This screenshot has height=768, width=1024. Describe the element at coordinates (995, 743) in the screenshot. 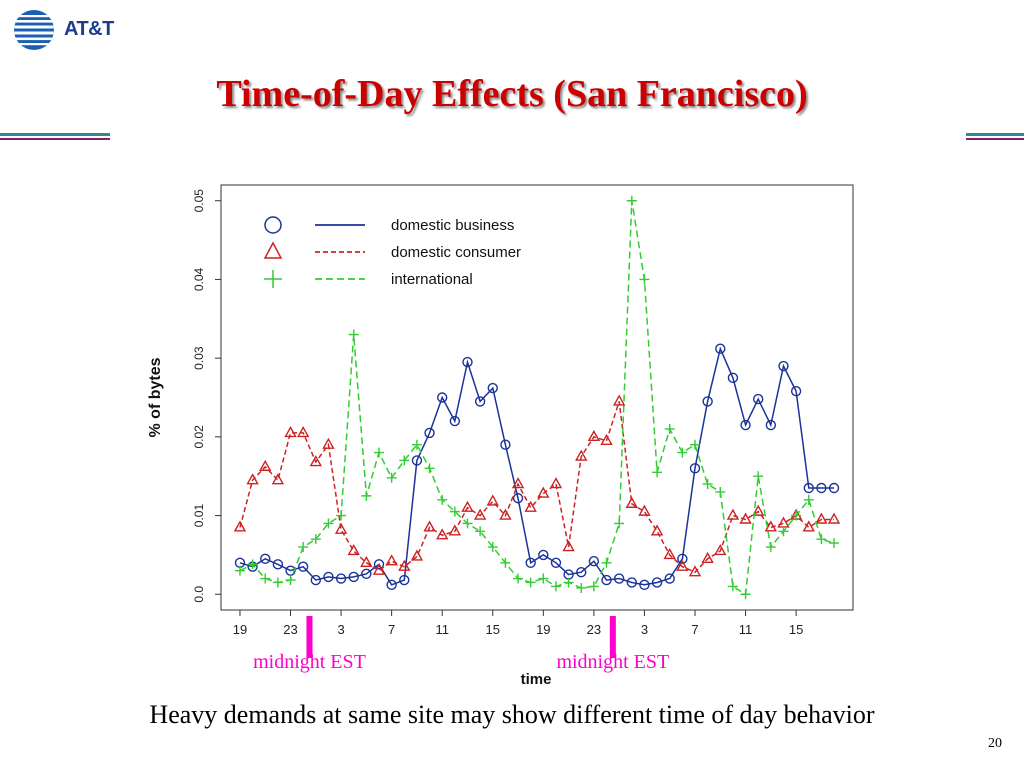

I see `page-number: 20` at that location.